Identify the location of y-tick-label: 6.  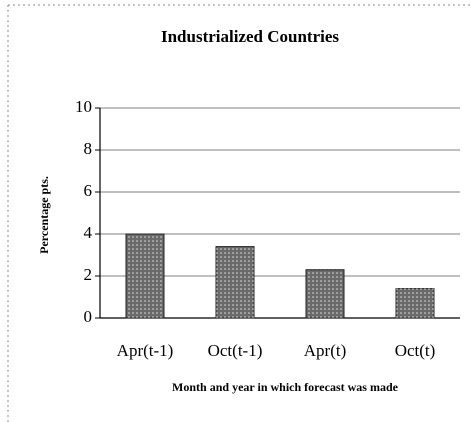
(88, 190).